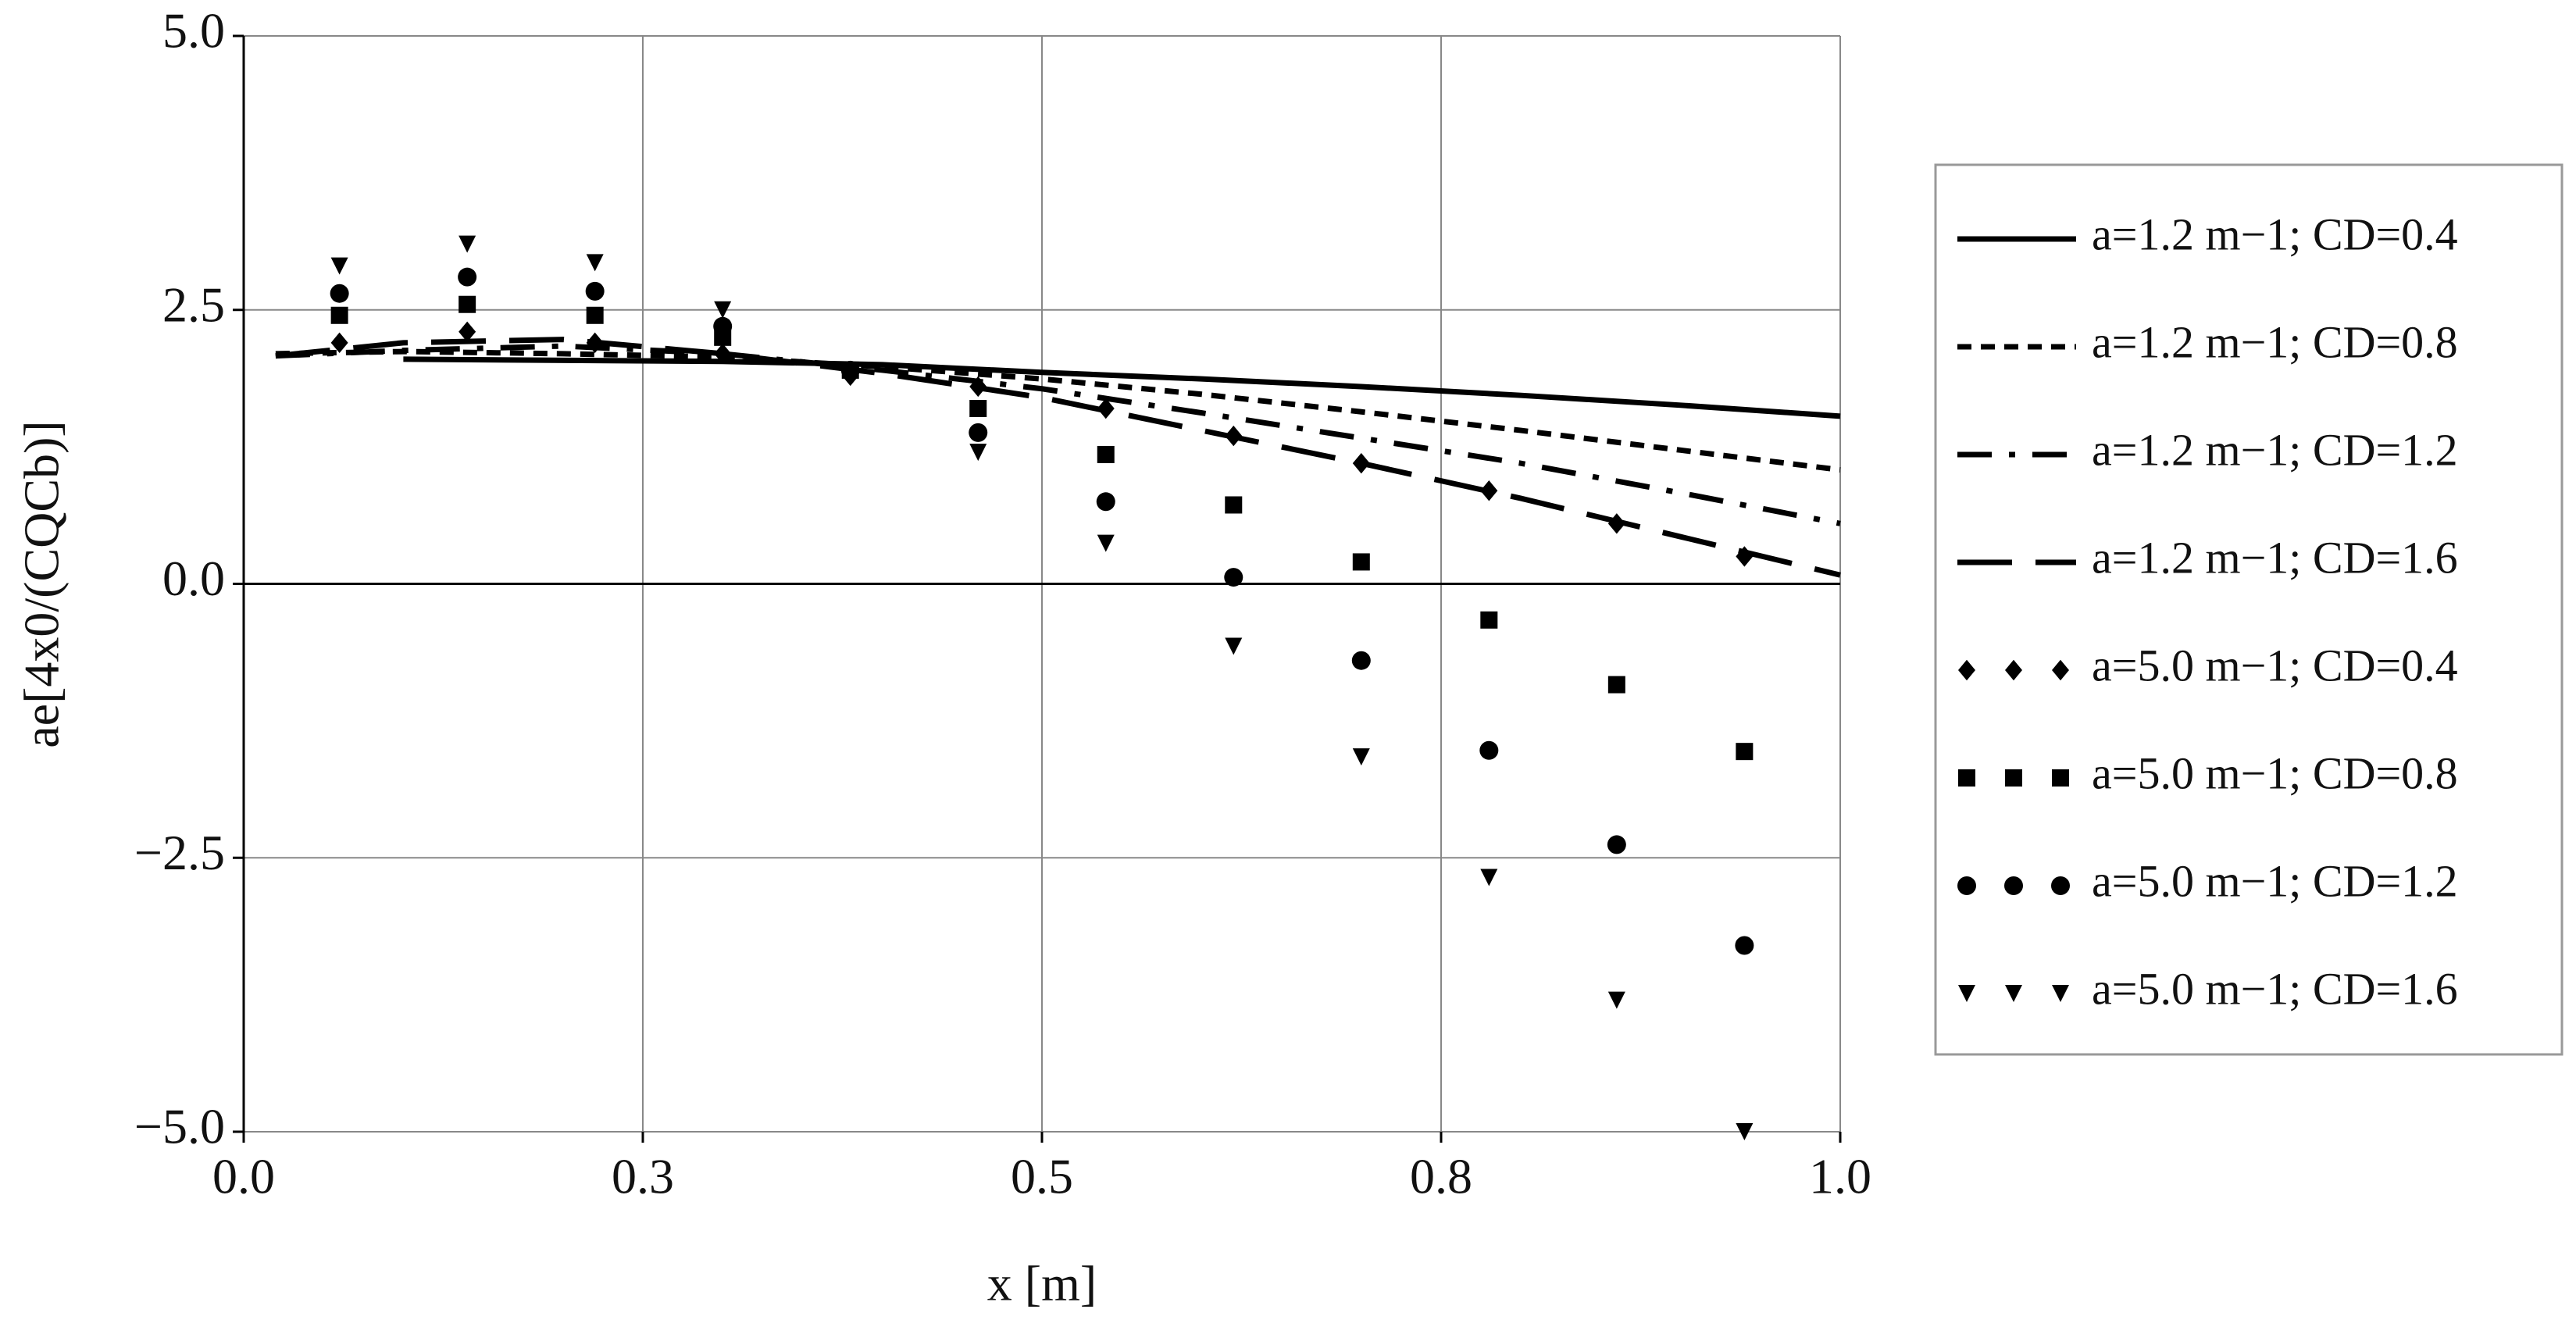  I want to click on y-tick-label: −2.5, so click(179, 853).